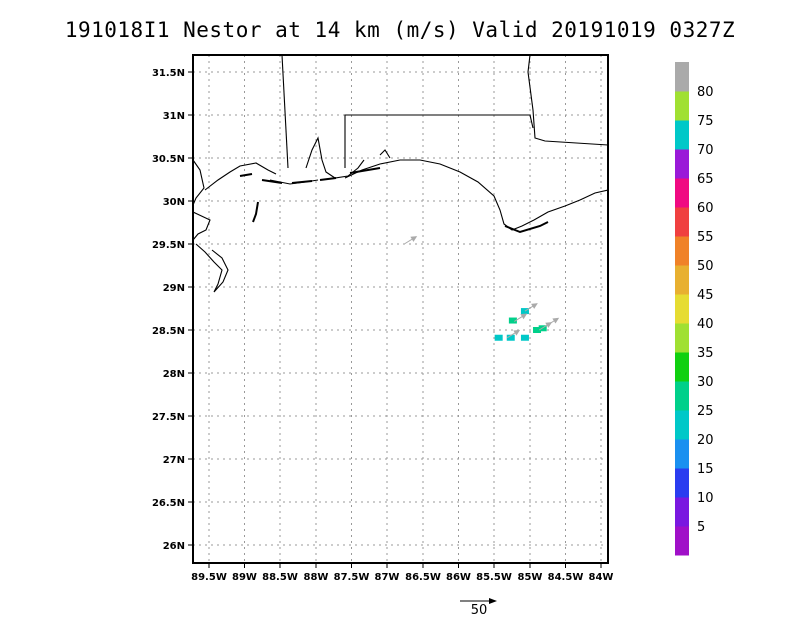  What do you see at coordinates (209, 577) in the screenshot?
I see `lon-label: 89.5W` at bounding box center [209, 577].